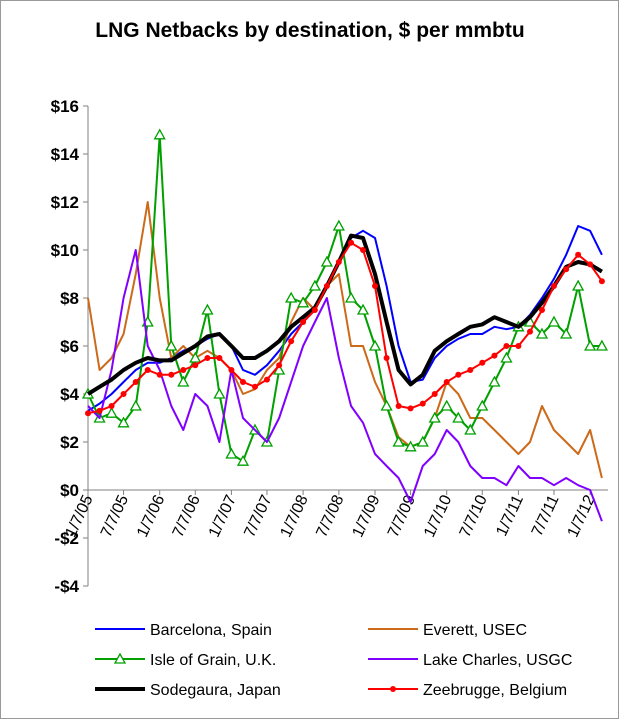 The width and height of the screenshot is (619, 719). What do you see at coordinates (69, 442) in the screenshot?
I see `y-tick-label: $2` at bounding box center [69, 442].